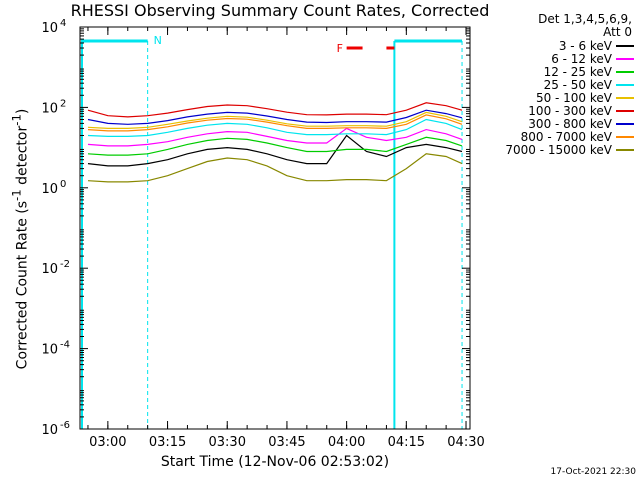 The image size is (640, 480). What do you see at coordinates (286, 442) in the screenshot?
I see `x-tick-label: 03:45` at bounding box center [286, 442].